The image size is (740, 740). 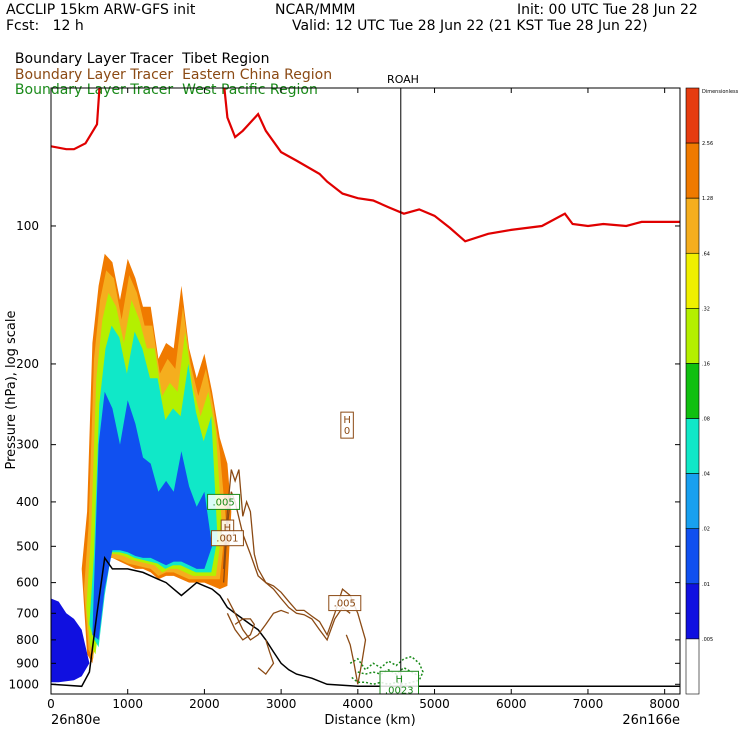 I want to click on annotation-label-5: .0023, so click(x=399, y=690).